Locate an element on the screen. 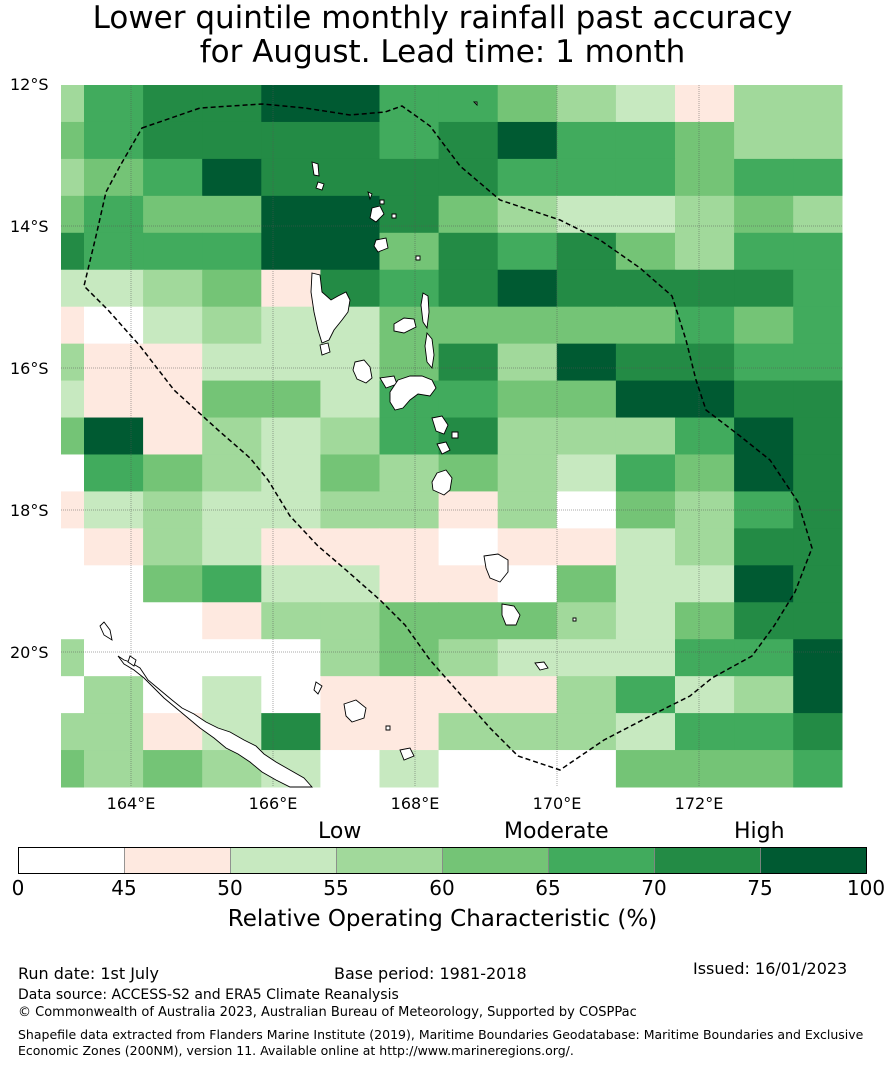 The height and width of the screenshot is (1065, 885). torres-islands is located at coordinates (370, 196).